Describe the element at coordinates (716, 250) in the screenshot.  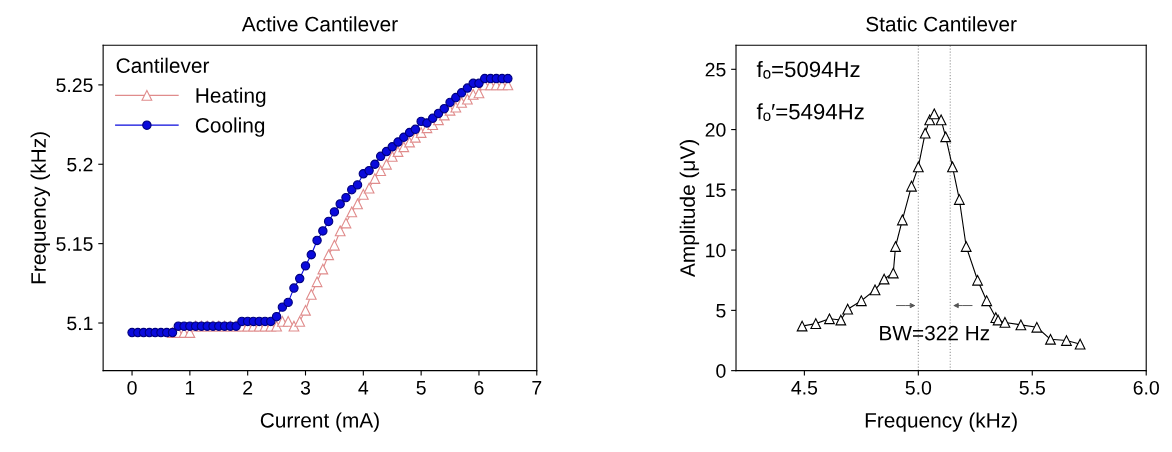
I see `y-tick-label: 10` at that location.